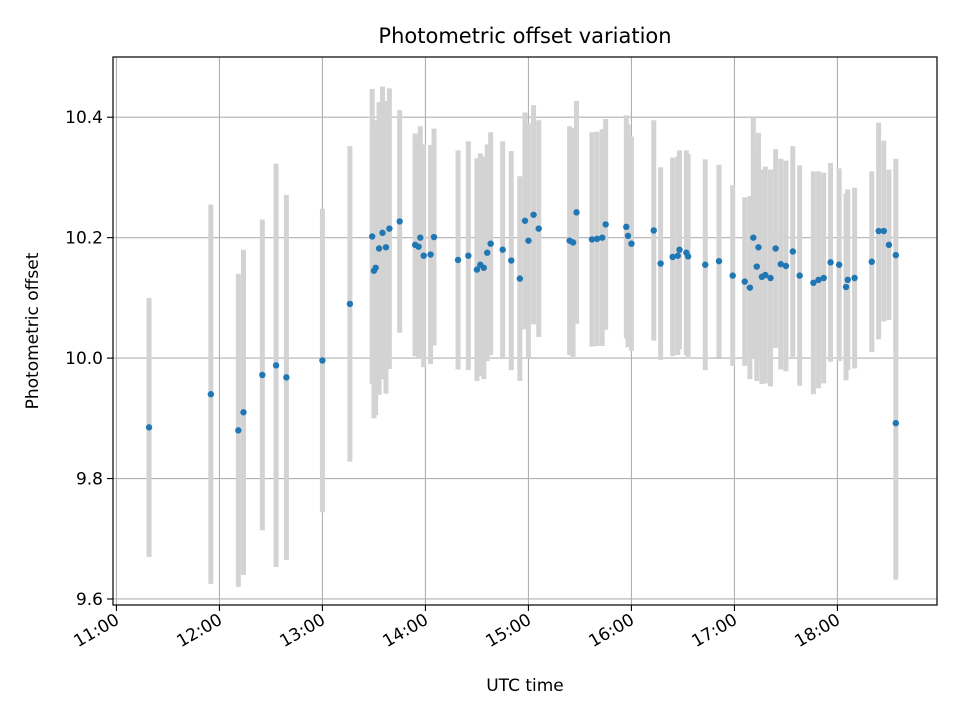 The image size is (960, 720). I want to click on chart-title: Photometric offset variation, so click(524, 36).